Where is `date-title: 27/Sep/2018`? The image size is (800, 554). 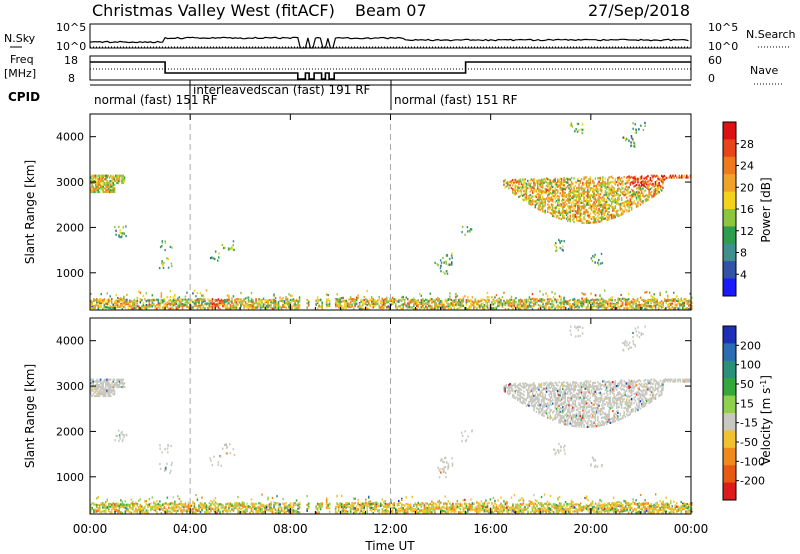 date-title: 27/Sep/2018 is located at coordinates (639, 10).